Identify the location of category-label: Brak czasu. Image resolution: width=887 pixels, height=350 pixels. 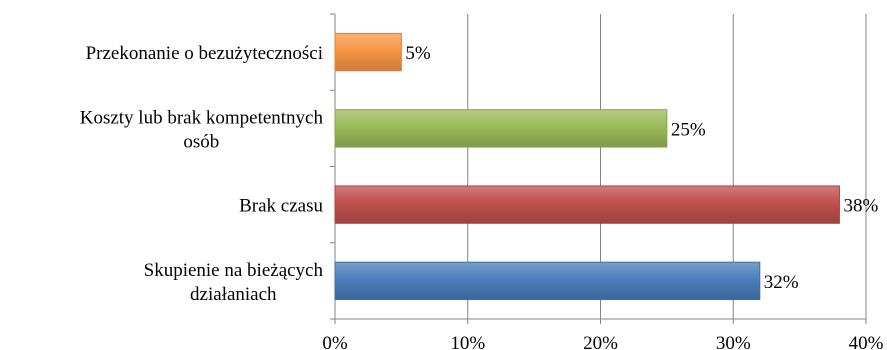
(281, 206).